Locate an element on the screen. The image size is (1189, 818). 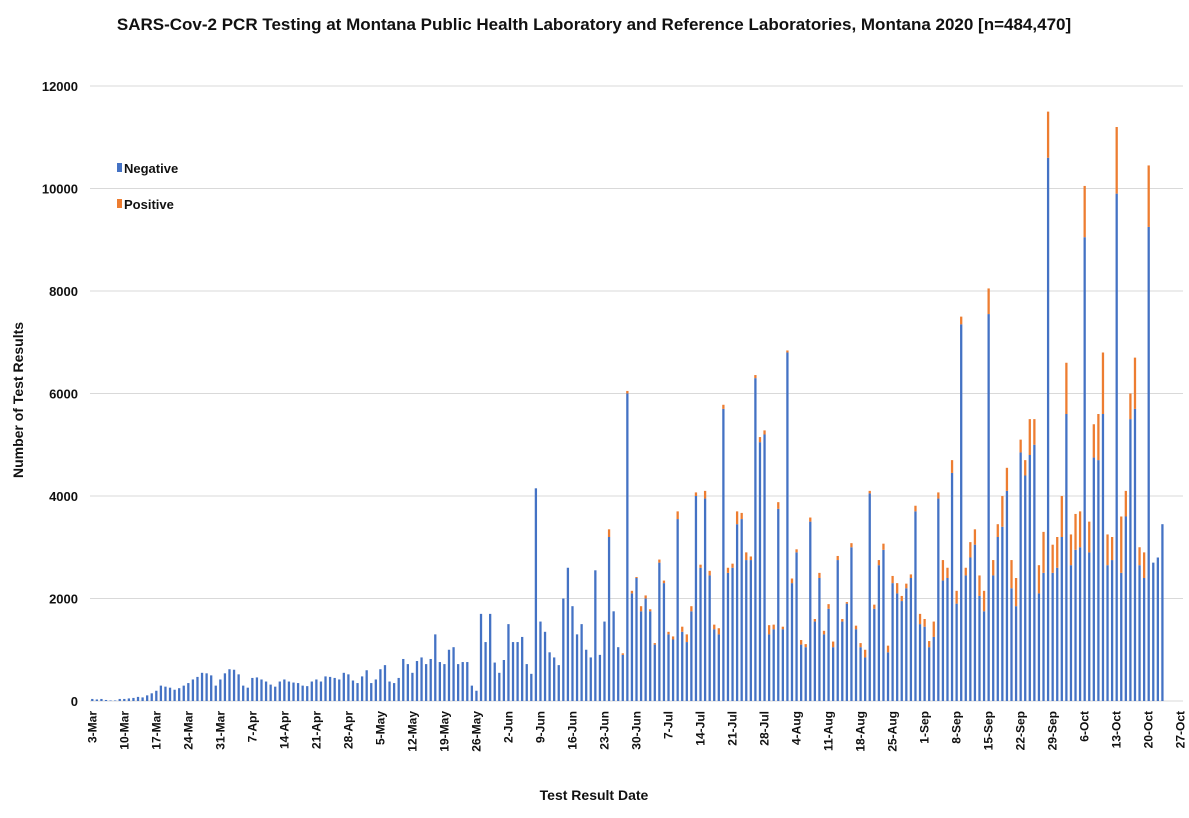
x-tick-label: 12-May is located at coordinates (412, 731).